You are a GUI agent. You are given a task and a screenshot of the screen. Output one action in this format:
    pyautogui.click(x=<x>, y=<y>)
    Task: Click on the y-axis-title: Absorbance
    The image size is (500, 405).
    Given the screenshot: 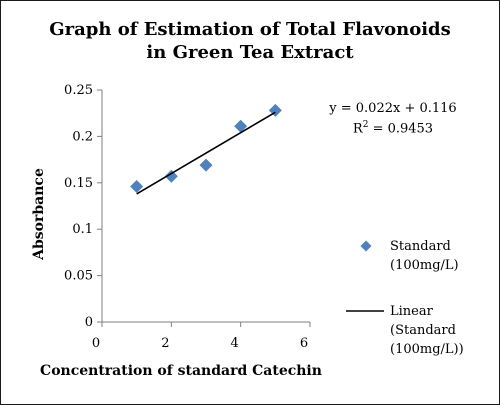 What is the action you would take?
    pyautogui.click(x=39, y=214)
    